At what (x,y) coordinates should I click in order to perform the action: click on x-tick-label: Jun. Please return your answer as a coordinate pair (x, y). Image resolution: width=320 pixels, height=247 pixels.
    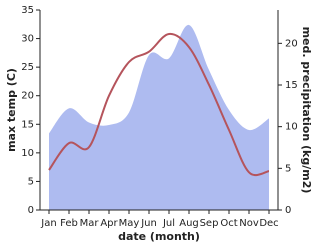
    Looking at the image, I should click on (148, 223).